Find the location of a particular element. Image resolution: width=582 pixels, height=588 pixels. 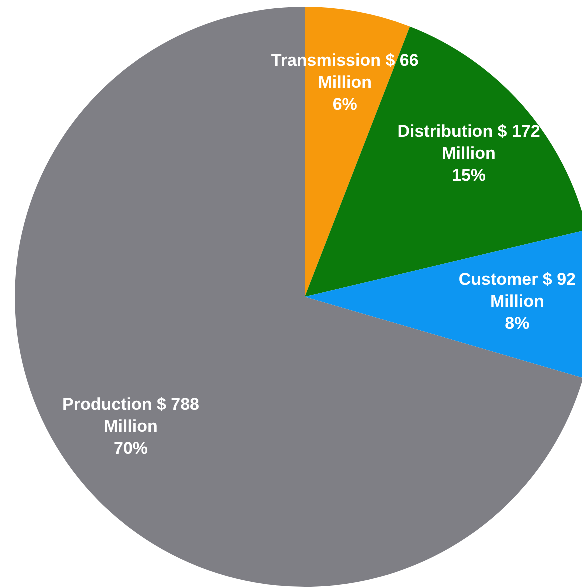

slice-label: Transmission $ 66 Million 6% is located at coordinates (345, 82).